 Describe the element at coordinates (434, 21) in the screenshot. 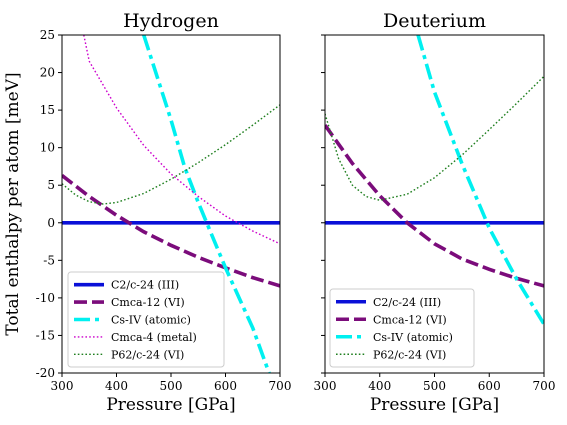

I see `chart-title: Deuterium` at that location.